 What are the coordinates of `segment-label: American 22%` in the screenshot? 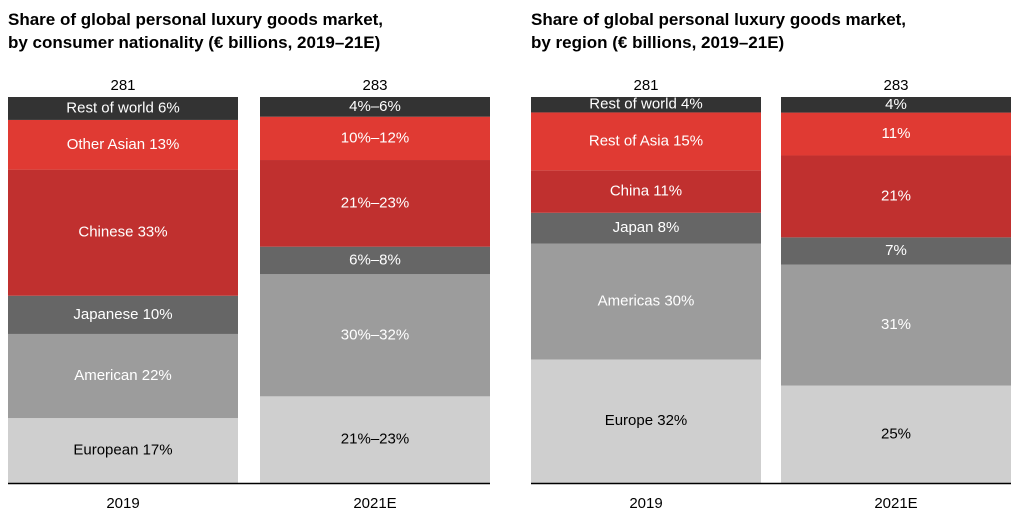 It's located at (123, 375).